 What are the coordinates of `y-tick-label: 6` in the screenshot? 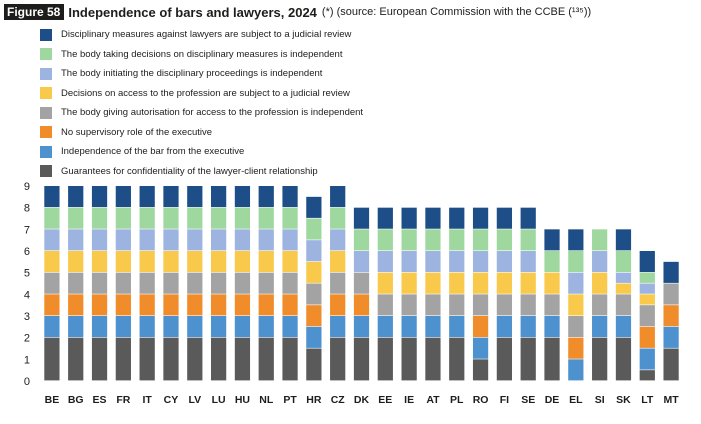 It's located at (27, 252).